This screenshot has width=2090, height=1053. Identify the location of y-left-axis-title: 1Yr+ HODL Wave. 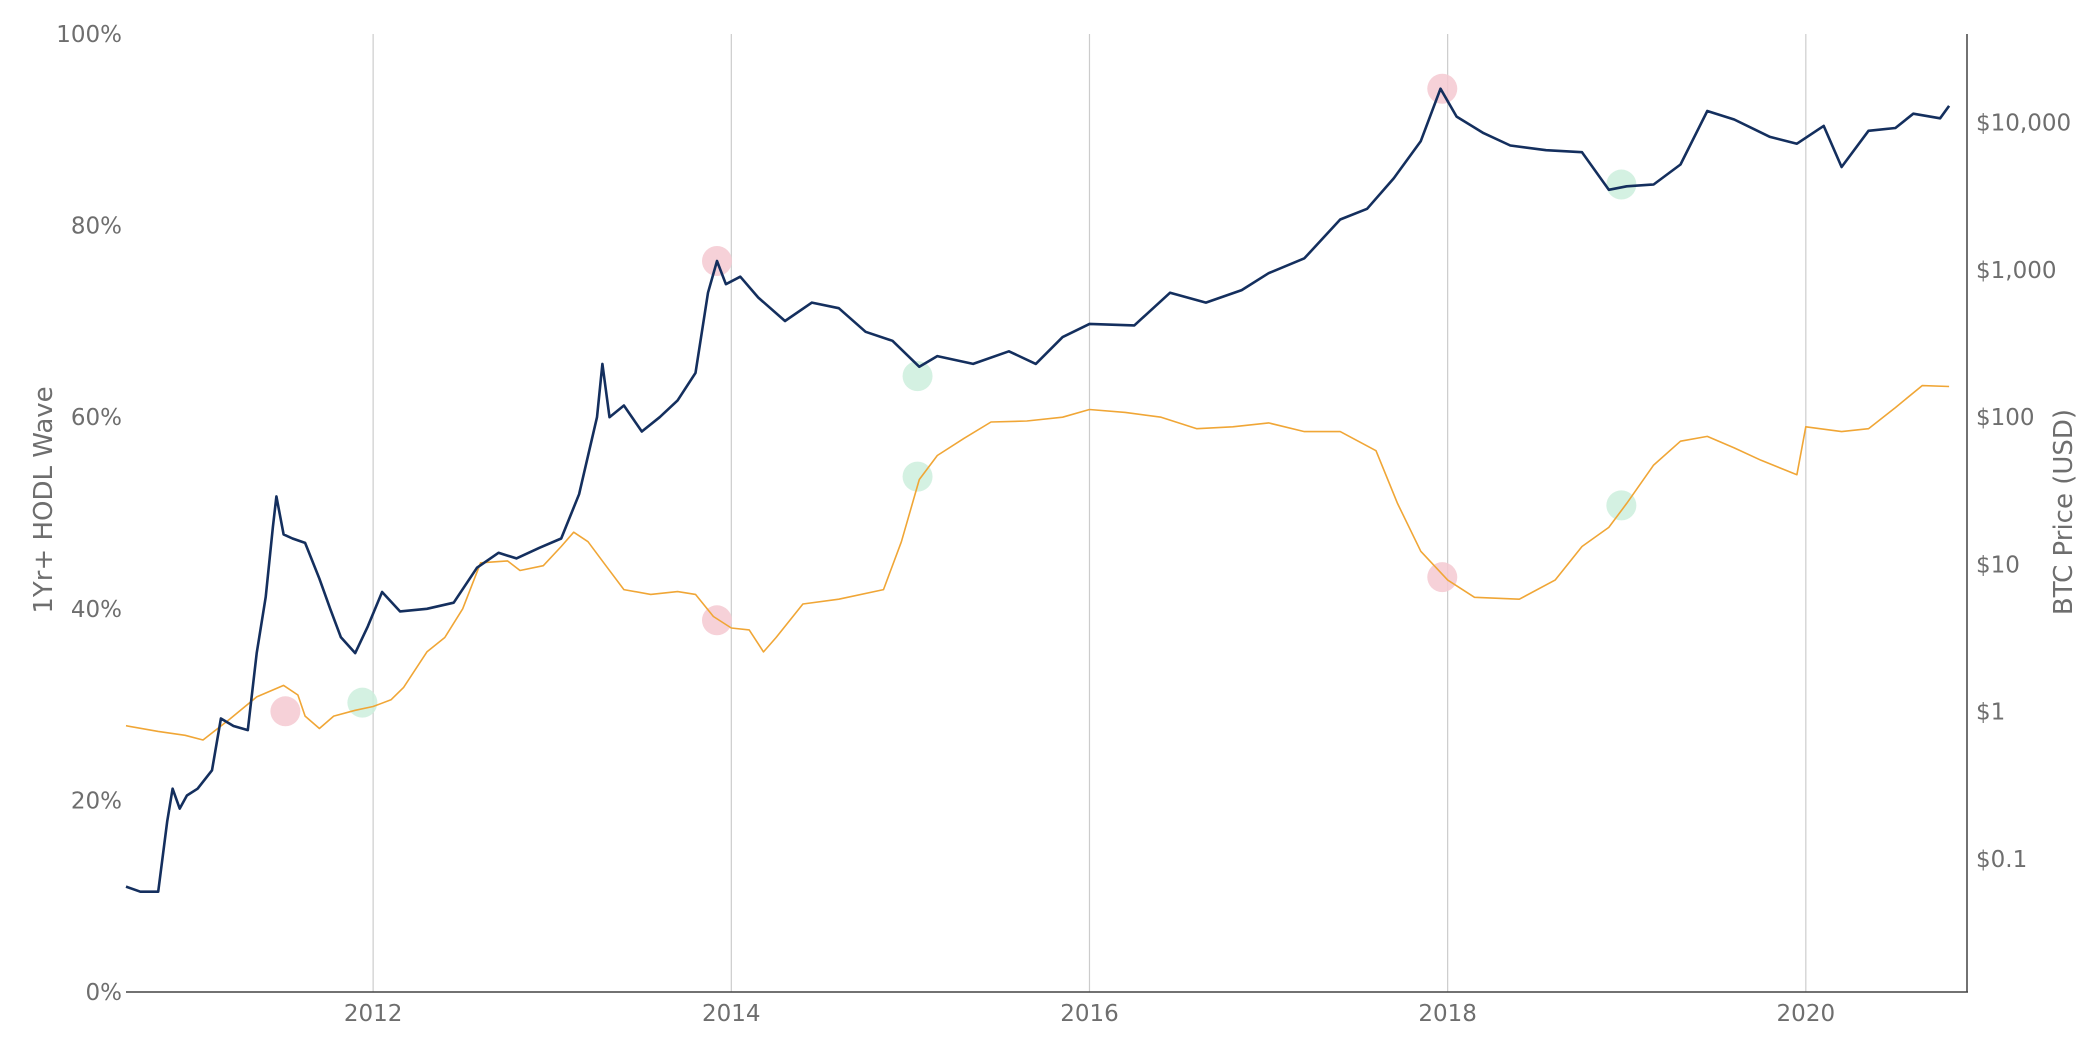
(44, 499).